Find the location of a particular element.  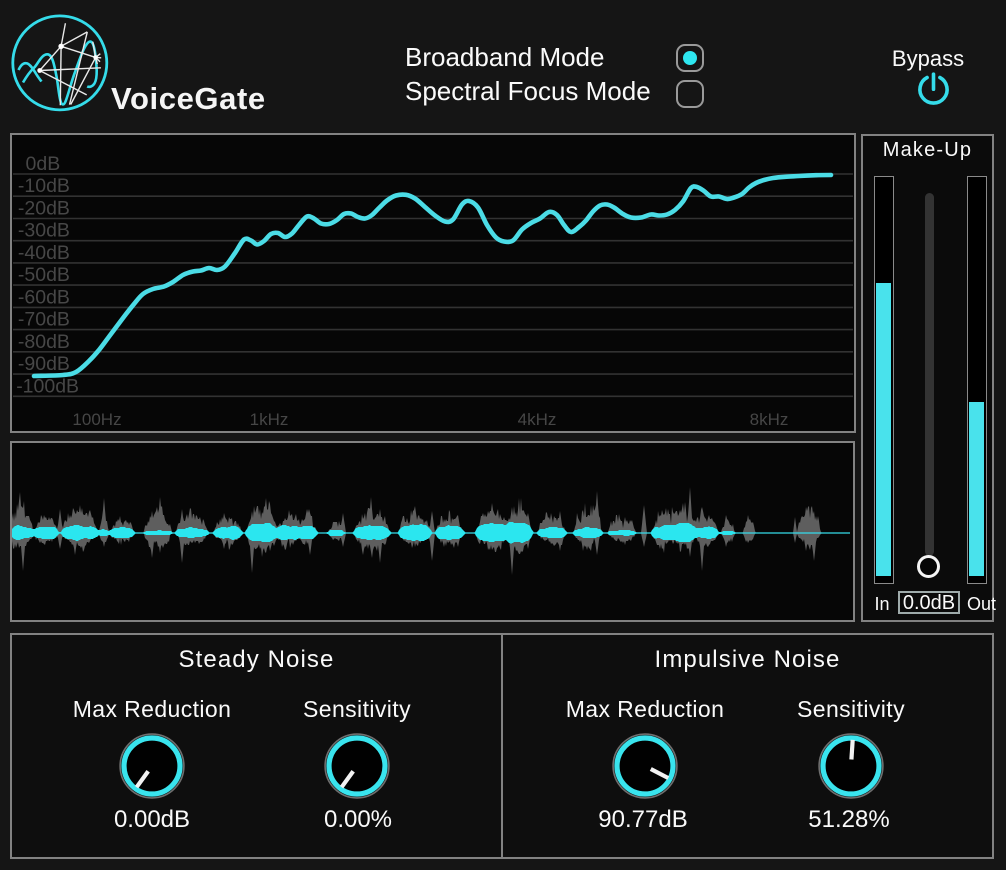

svg-text: -80dB is located at coordinates (44, 342).